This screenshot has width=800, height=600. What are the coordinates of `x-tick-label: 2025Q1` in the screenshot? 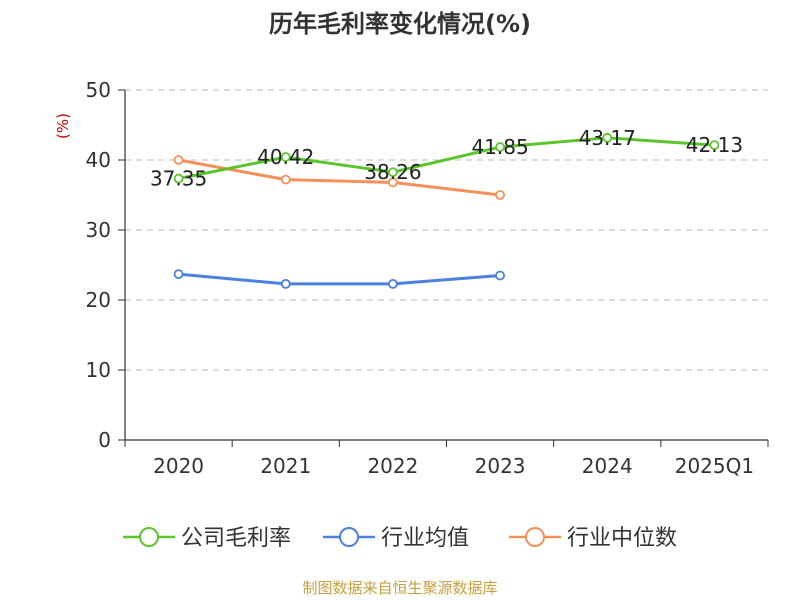 It's located at (714, 466).